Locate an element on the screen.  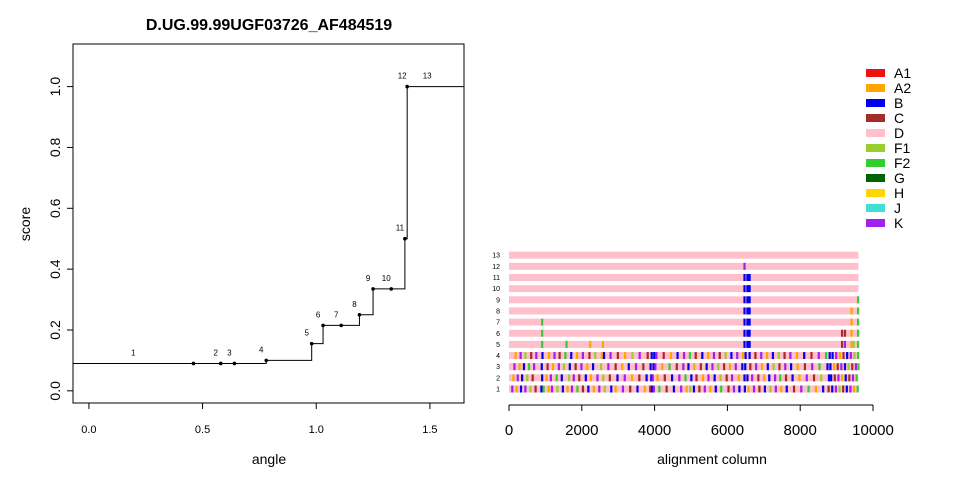
x-tick-label: 0.5 is located at coordinates (202, 430).